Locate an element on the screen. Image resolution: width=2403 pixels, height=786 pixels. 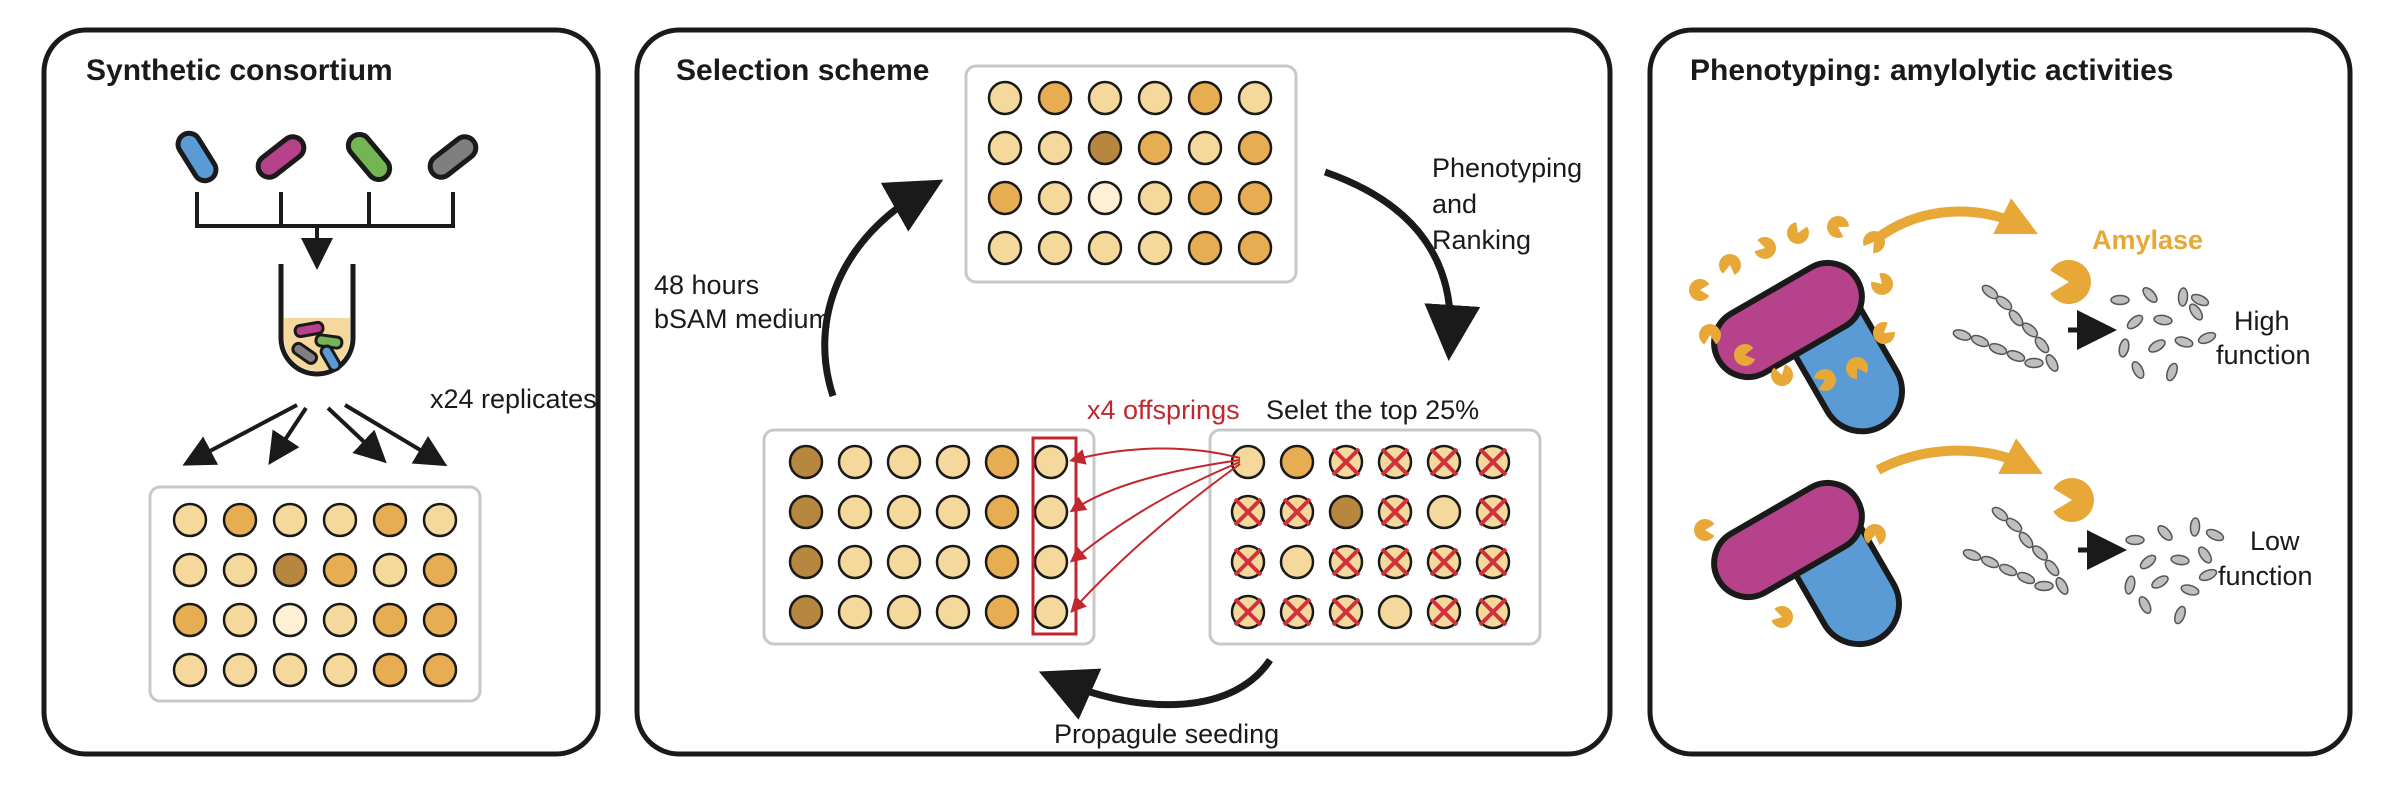
amylase-enzyme-high is located at coordinates (2070, 282).